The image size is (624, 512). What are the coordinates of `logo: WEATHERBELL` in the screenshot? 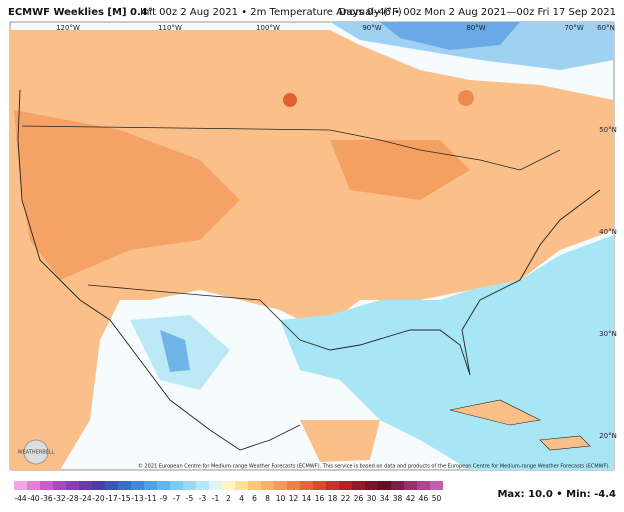 It's located at (36, 452).